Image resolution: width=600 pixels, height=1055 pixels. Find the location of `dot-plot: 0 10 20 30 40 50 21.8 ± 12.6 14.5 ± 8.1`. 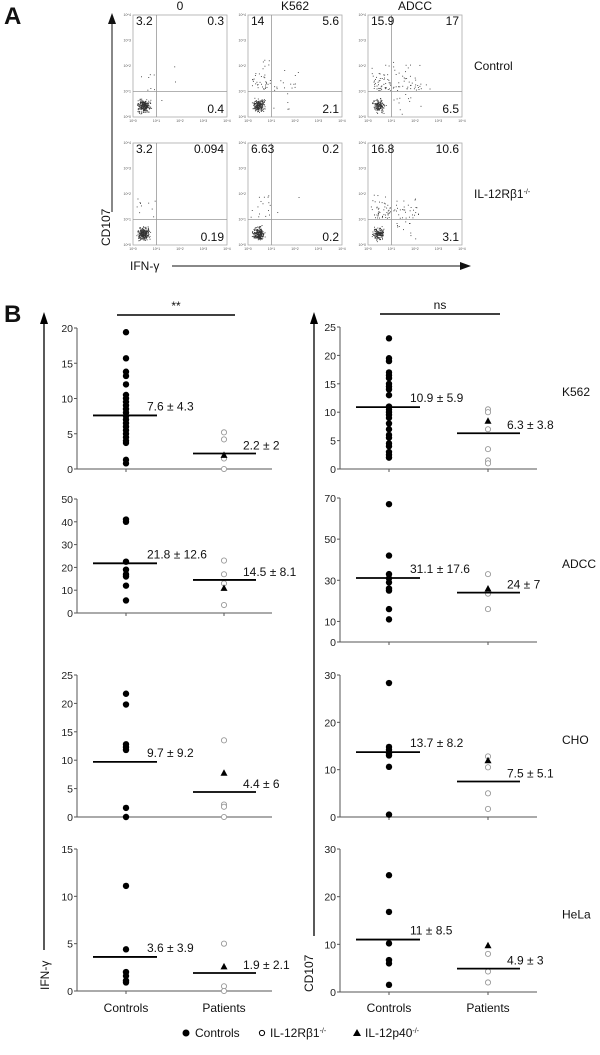

dot-plot: 0 10 20 30 40 50 21.8 ± 12.6 14.5 ± 8.1 is located at coordinates (178, 557).